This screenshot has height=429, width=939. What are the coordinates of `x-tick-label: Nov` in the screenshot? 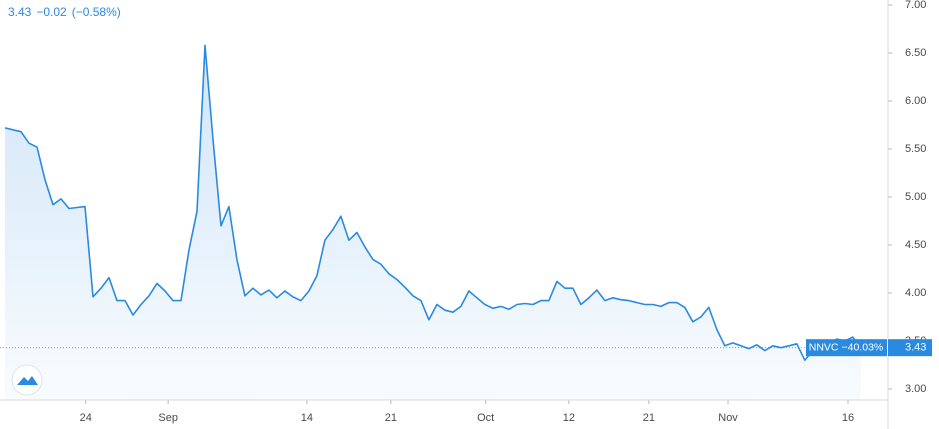 It's located at (728, 418).